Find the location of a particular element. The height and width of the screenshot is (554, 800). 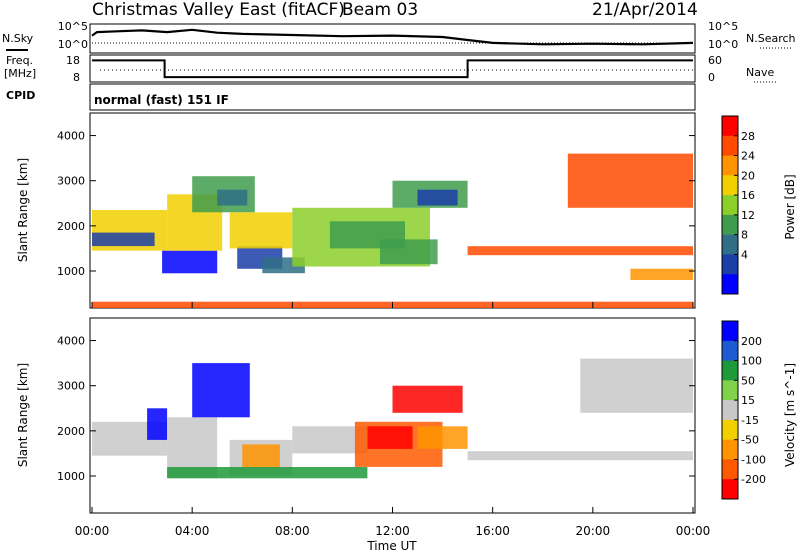

power-colorbar-frame is located at coordinates (730, 205).